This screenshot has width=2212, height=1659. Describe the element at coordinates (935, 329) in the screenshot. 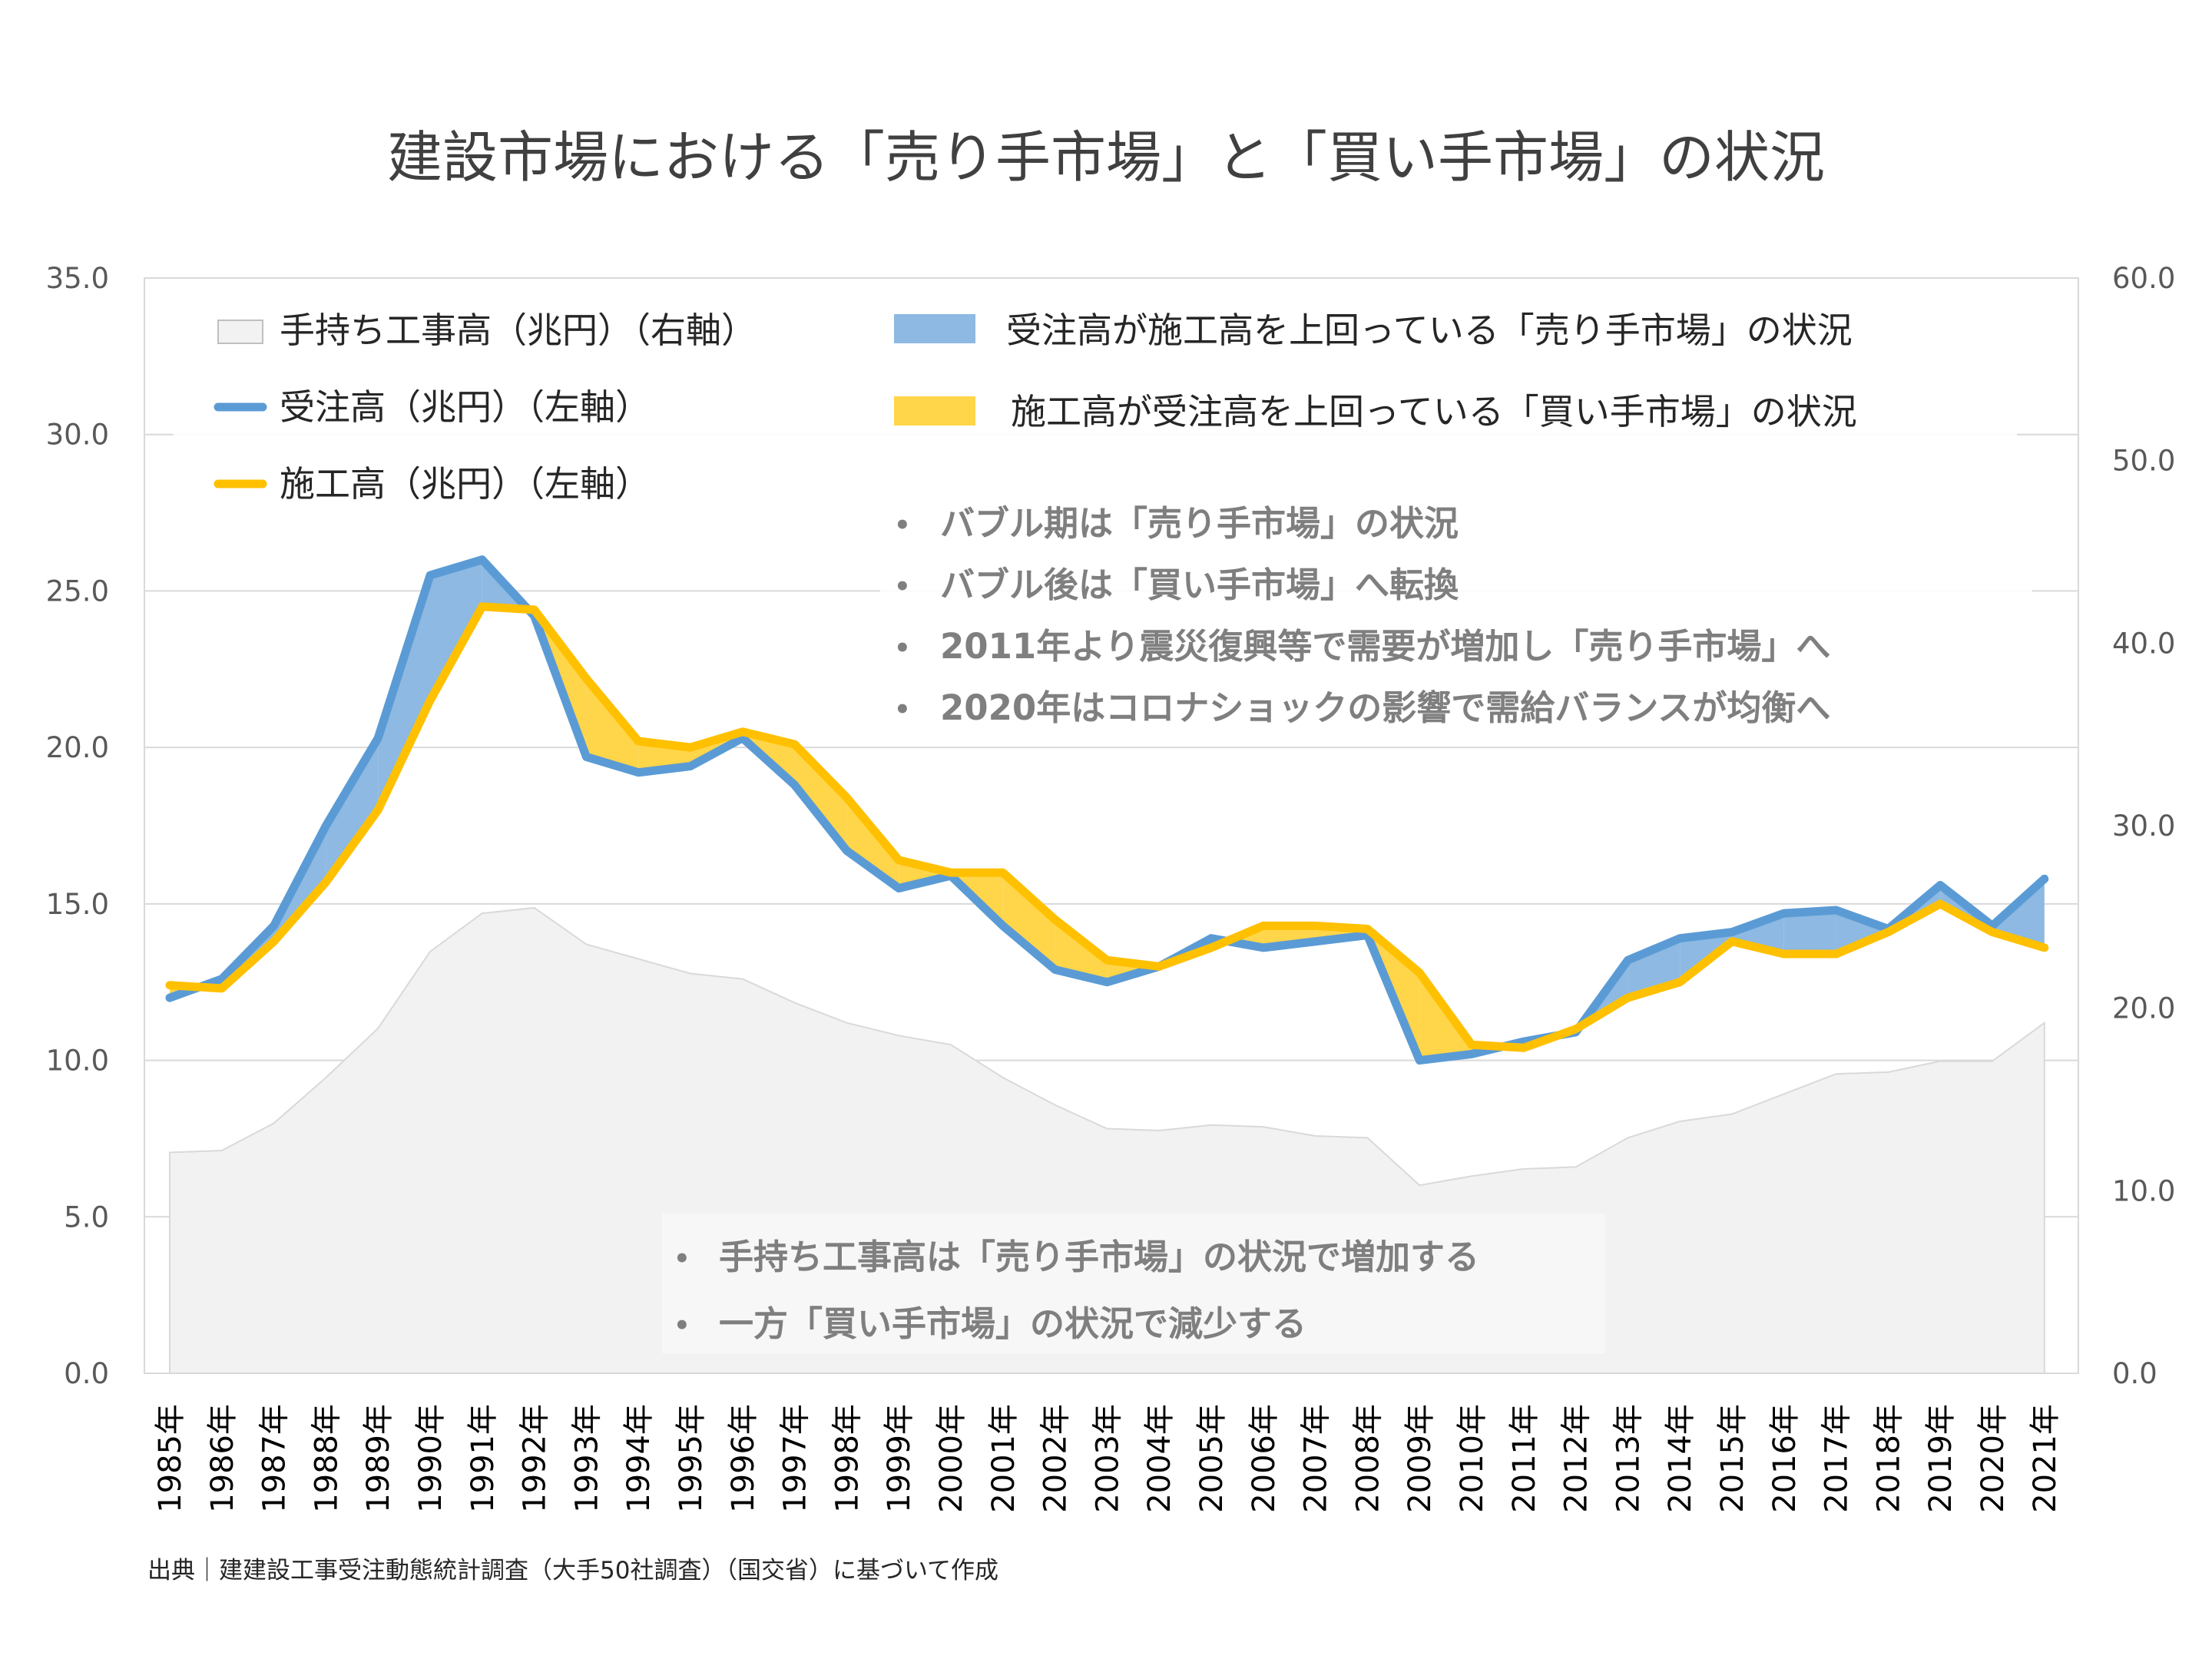

I see `legend-swatch-sell-market` at that location.